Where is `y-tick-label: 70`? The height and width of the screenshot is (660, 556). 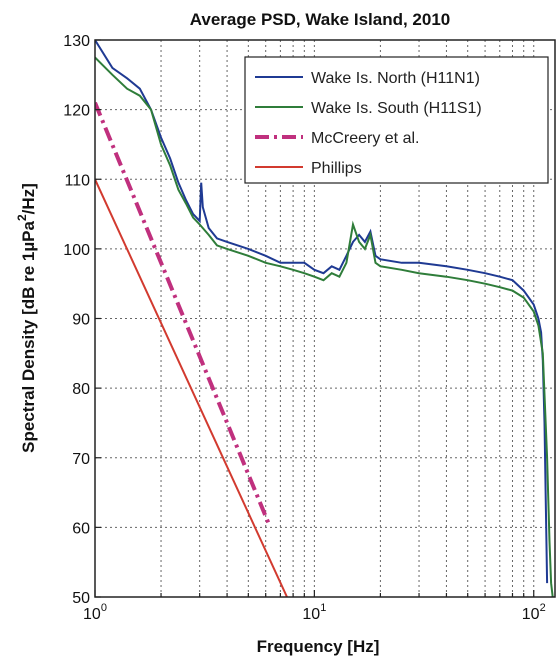
y-tick-label: 70 is located at coordinates (81, 459).